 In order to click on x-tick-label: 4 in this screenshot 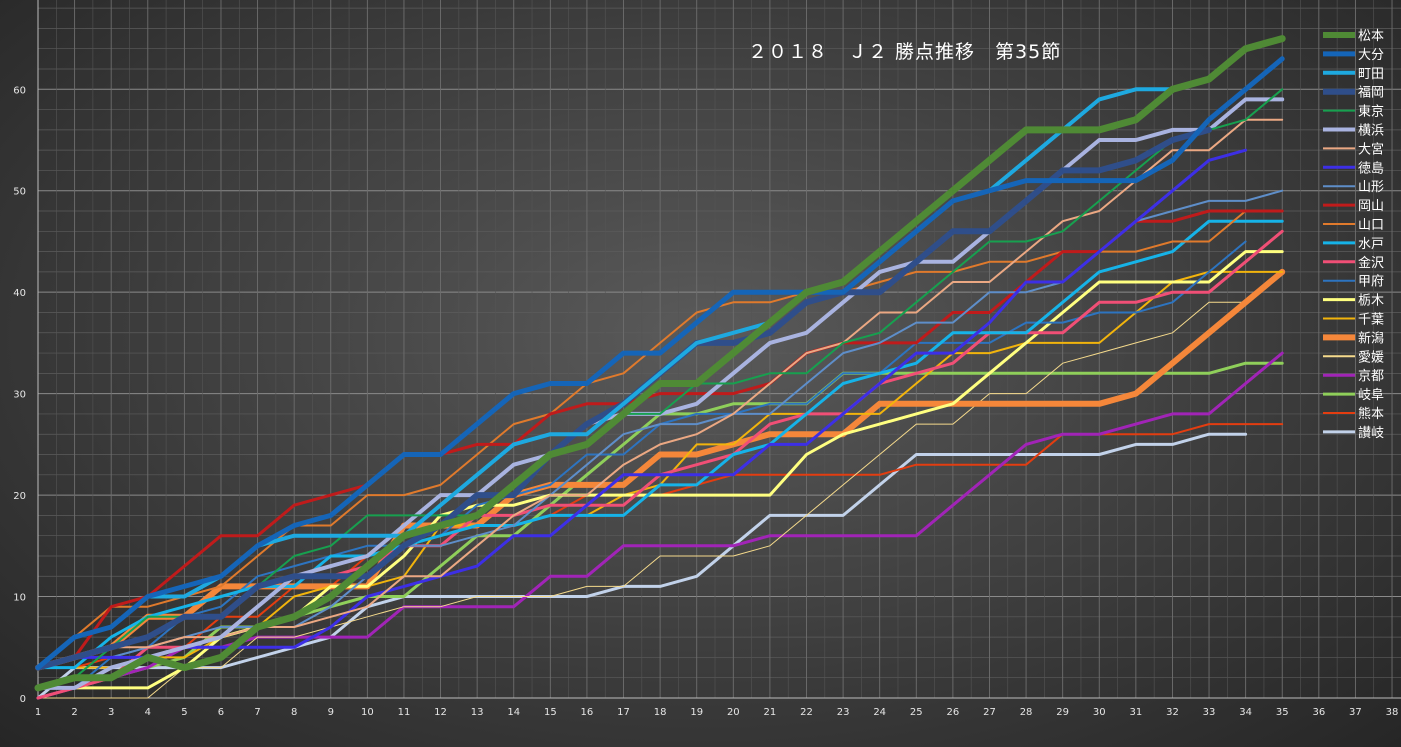, I will do `click(148, 712)`.